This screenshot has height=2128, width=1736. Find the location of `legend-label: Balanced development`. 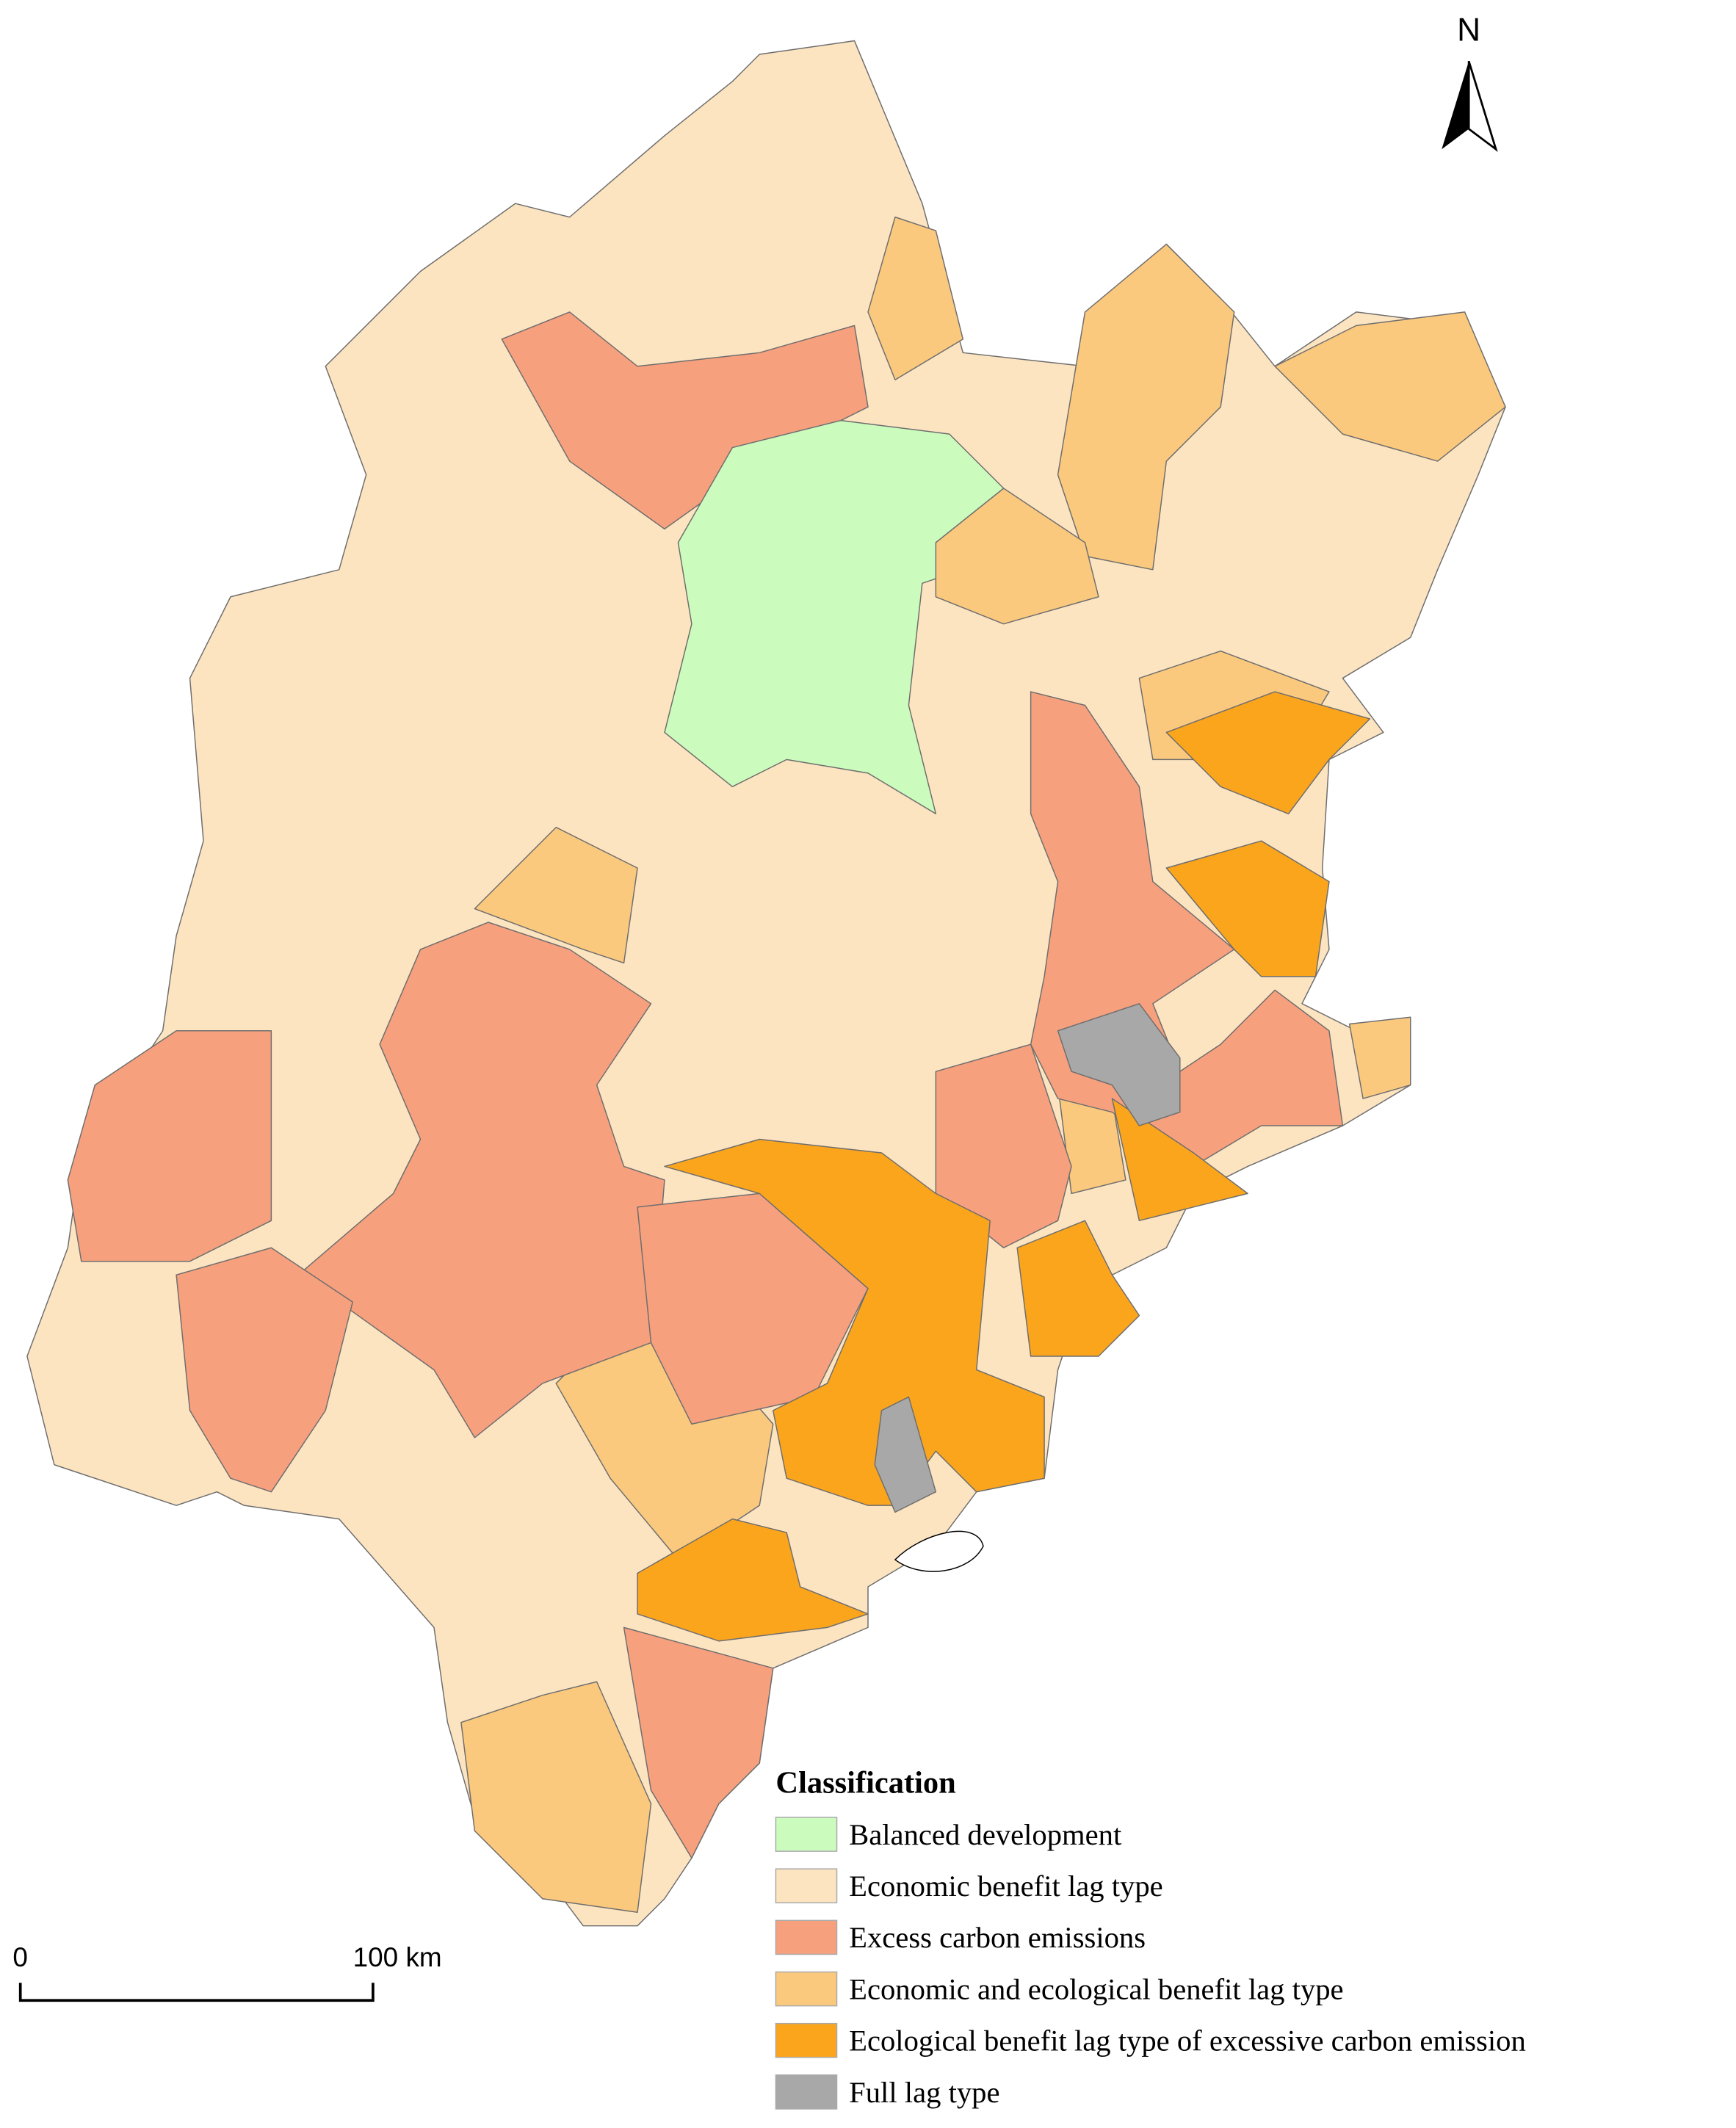

legend-label: Balanced development is located at coordinates (985, 1835).